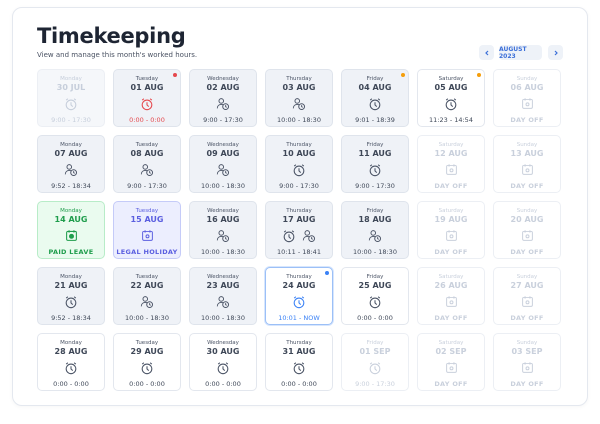 The height and width of the screenshot is (424, 600). Describe the element at coordinates (223, 153) in the screenshot. I see `day-date: 09 AUG` at that location.